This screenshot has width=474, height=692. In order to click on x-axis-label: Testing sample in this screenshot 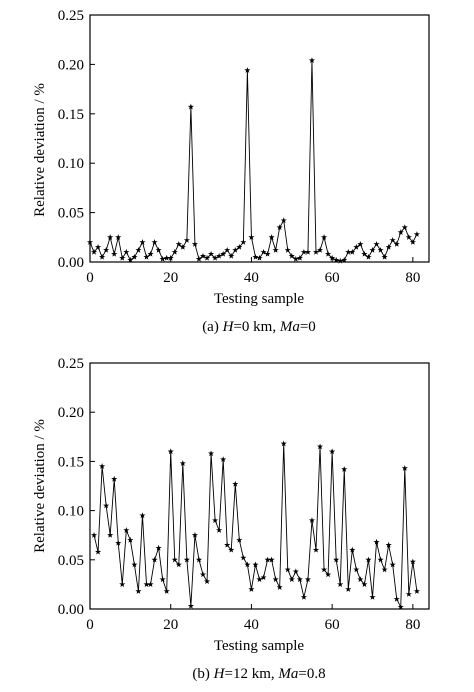, I will do `click(259, 299)`.